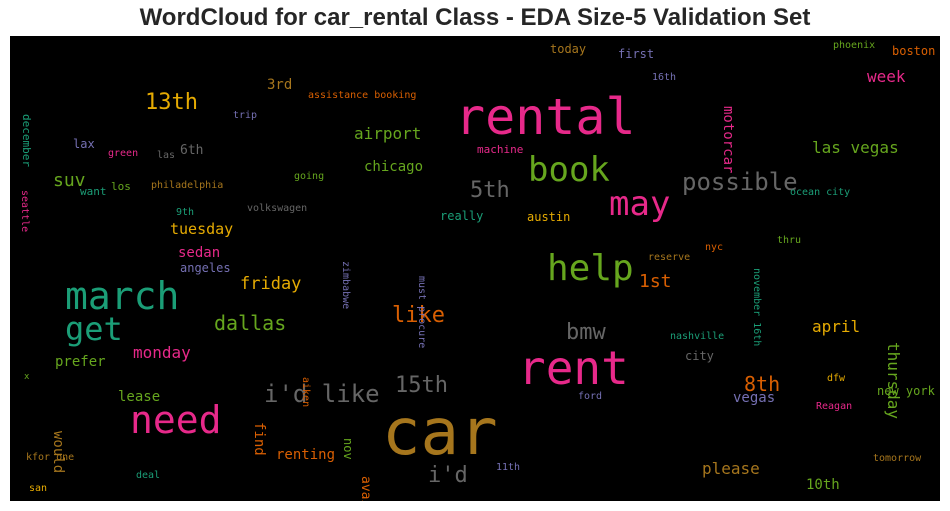 This screenshot has height=511, width=950. What do you see at coordinates (545, 117) in the screenshot?
I see `word-rental: rental` at bounding box center [545, 117].